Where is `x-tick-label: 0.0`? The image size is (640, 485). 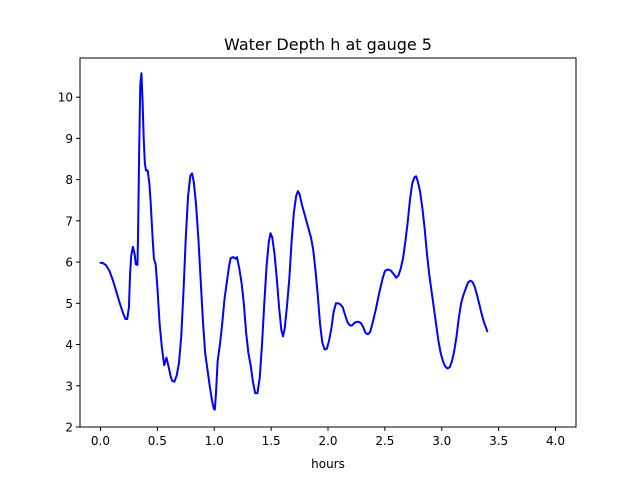 x-tick-label: 0.0 is located at coordinates (100, 441).